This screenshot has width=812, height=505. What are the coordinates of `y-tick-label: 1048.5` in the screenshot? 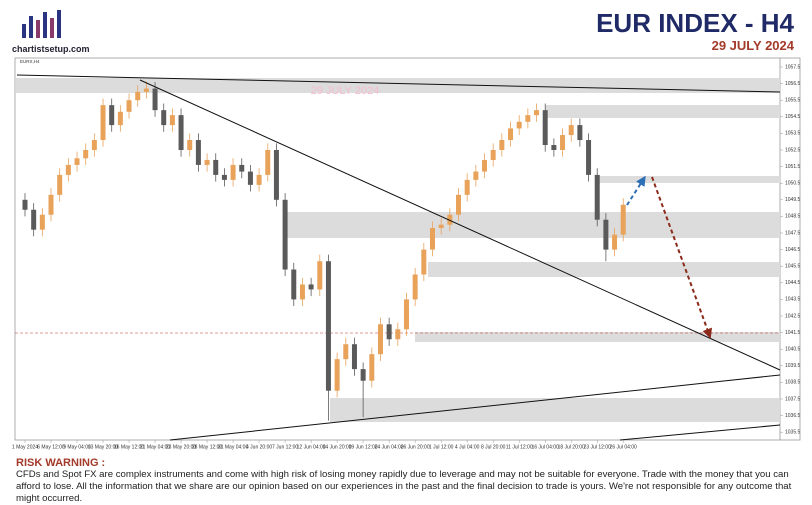 It's located at (793, 217).